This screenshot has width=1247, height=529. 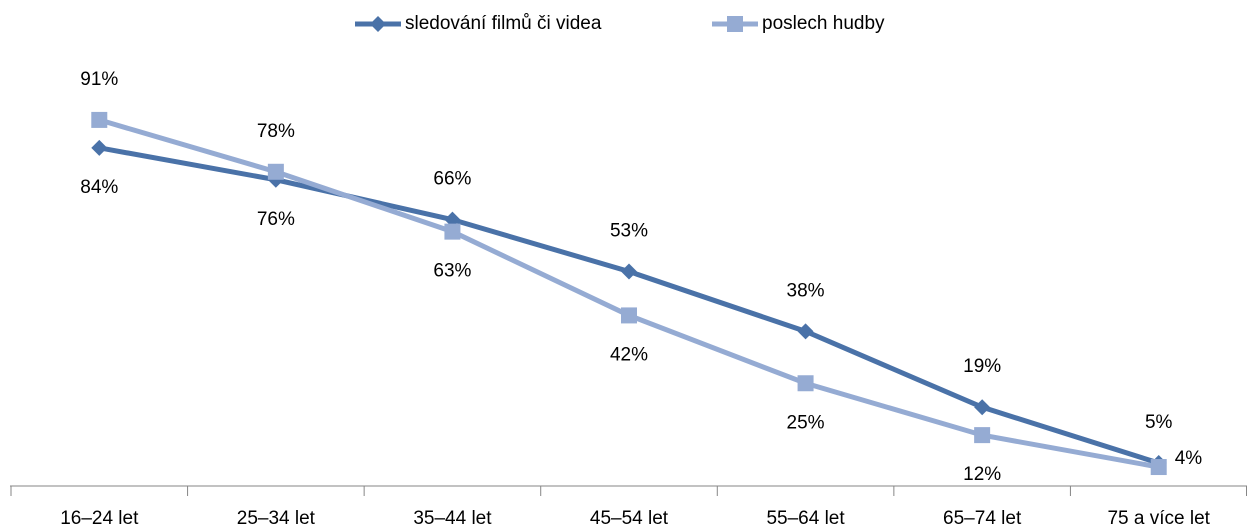 What do you see at coordinates (629, 518) in the screenshot?
I see `x-tick-label: 45–54 let` at bounding box center [629, 518].